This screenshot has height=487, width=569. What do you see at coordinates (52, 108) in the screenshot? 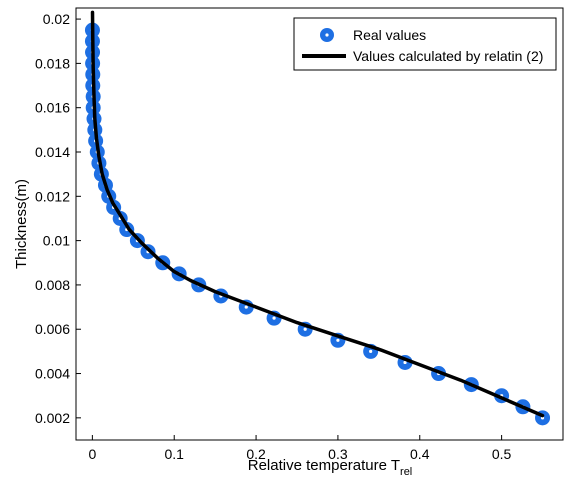
I see `y-tick-label: 0.016` at bounding box center [52, 108].